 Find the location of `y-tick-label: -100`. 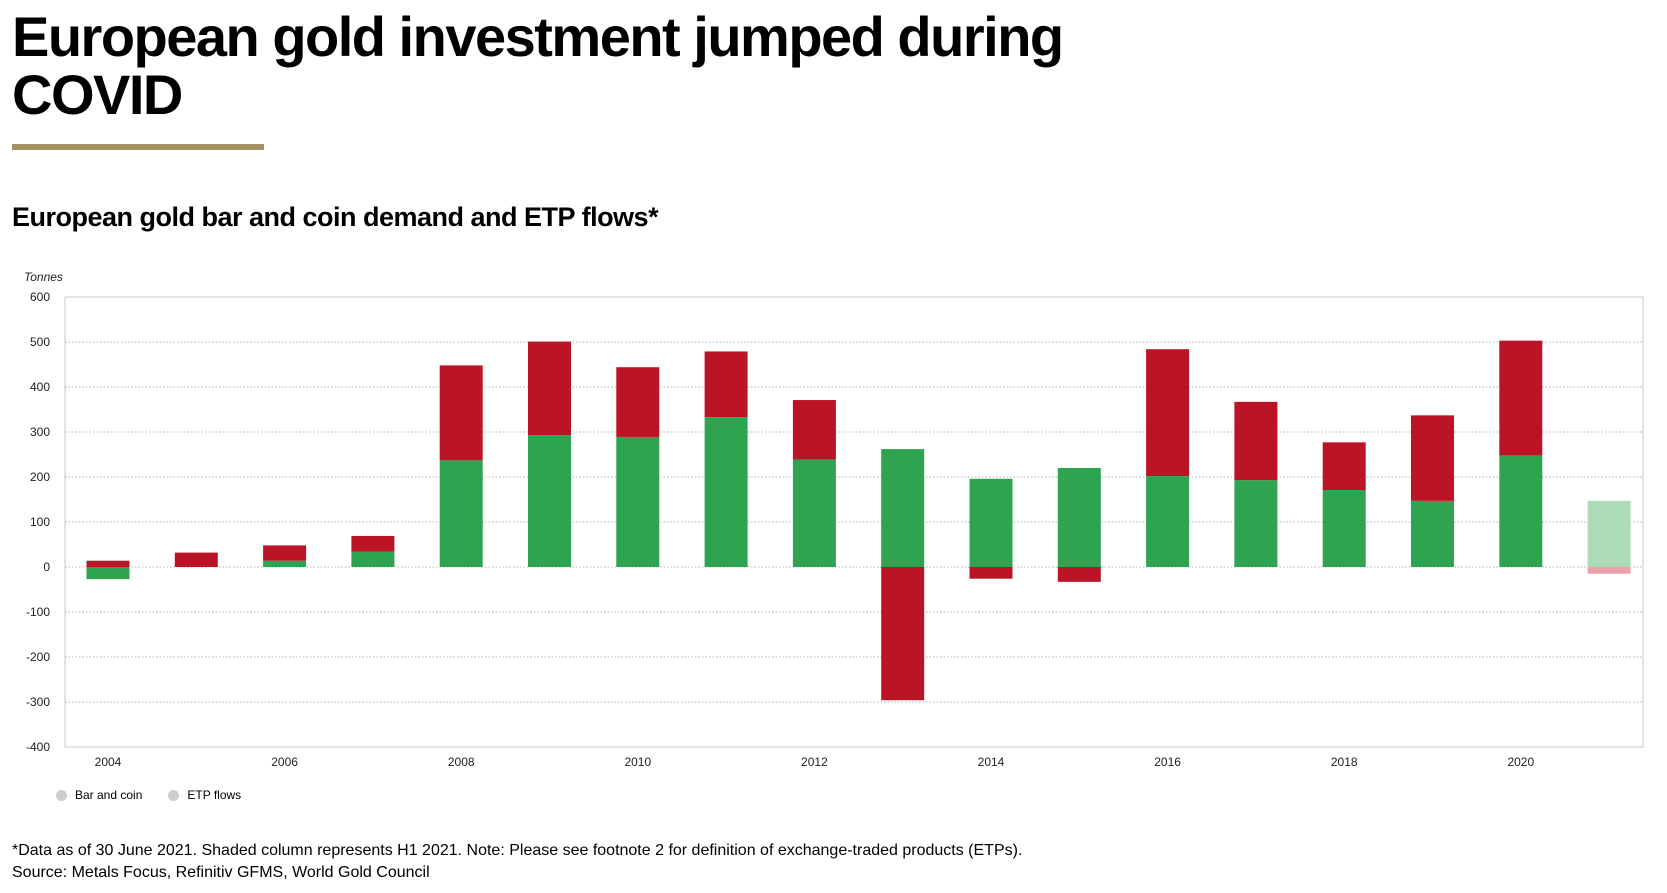

y-tick-label: -100 is located at coordinates (38, 612).